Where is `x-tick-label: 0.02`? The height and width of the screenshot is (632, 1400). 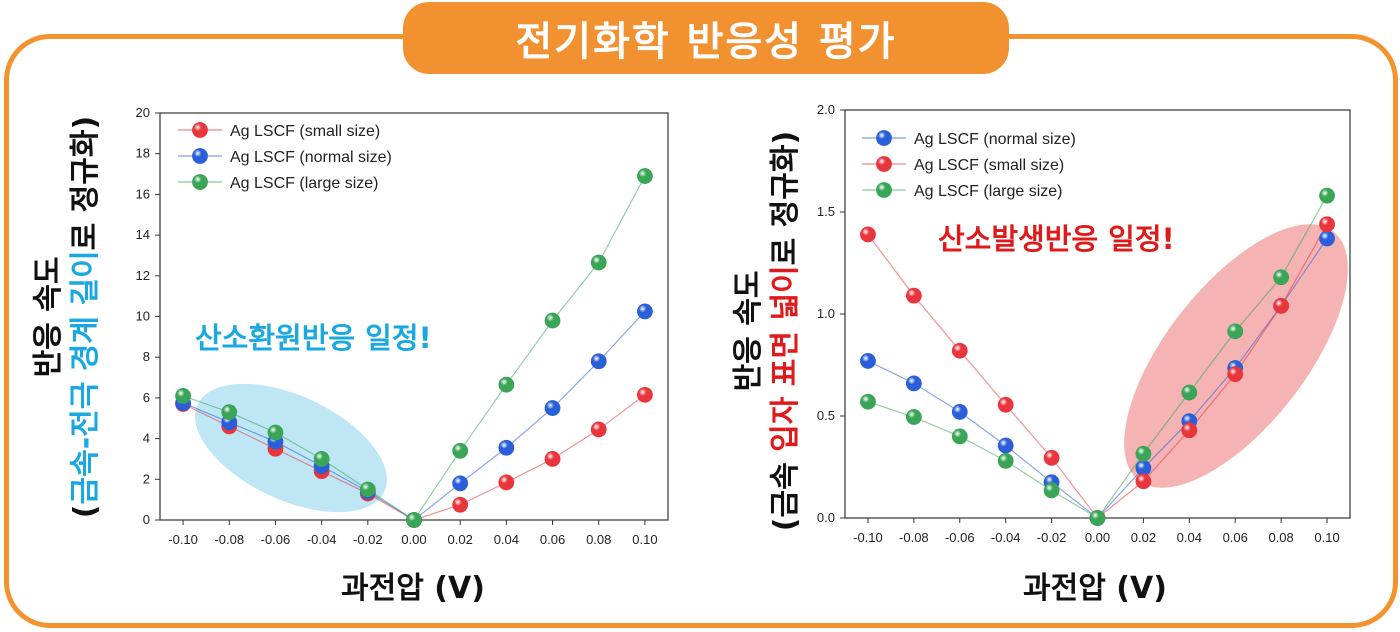 x-tick-label: 0.02 is located at coordinates (1143, 537).